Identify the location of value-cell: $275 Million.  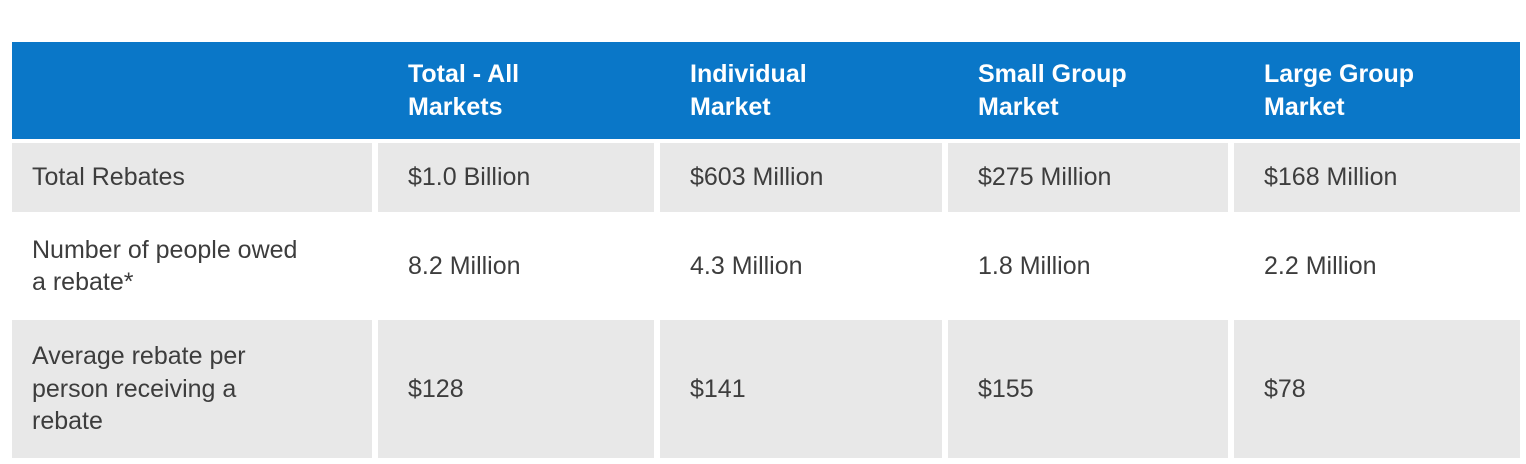
(1088, 177).